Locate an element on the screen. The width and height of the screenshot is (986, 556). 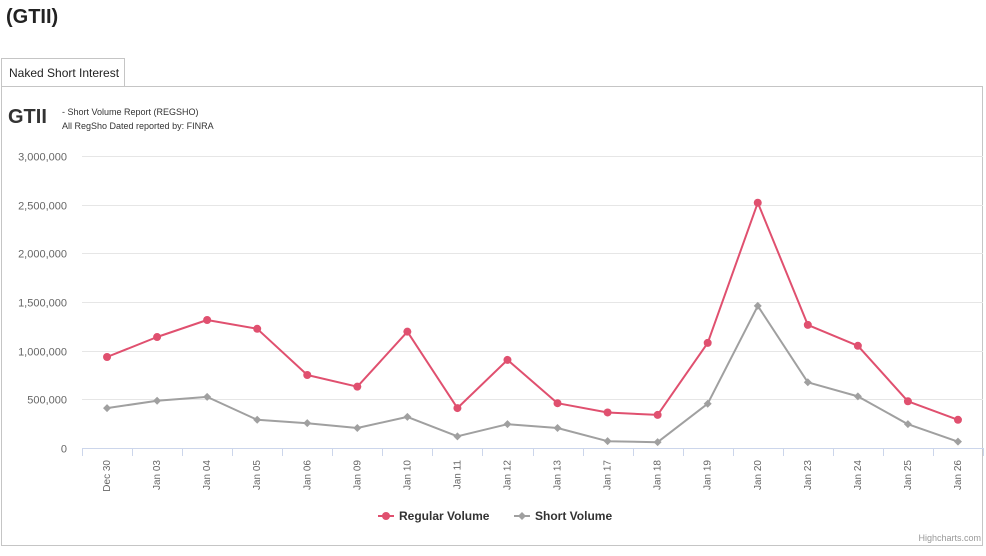
x-tick-label: Jan 24 is located at coordinates (858, 475).